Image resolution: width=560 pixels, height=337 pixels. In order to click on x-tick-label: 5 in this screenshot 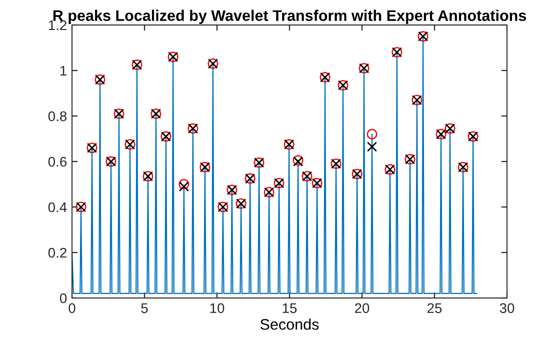, I will do `click(144, 308)`.